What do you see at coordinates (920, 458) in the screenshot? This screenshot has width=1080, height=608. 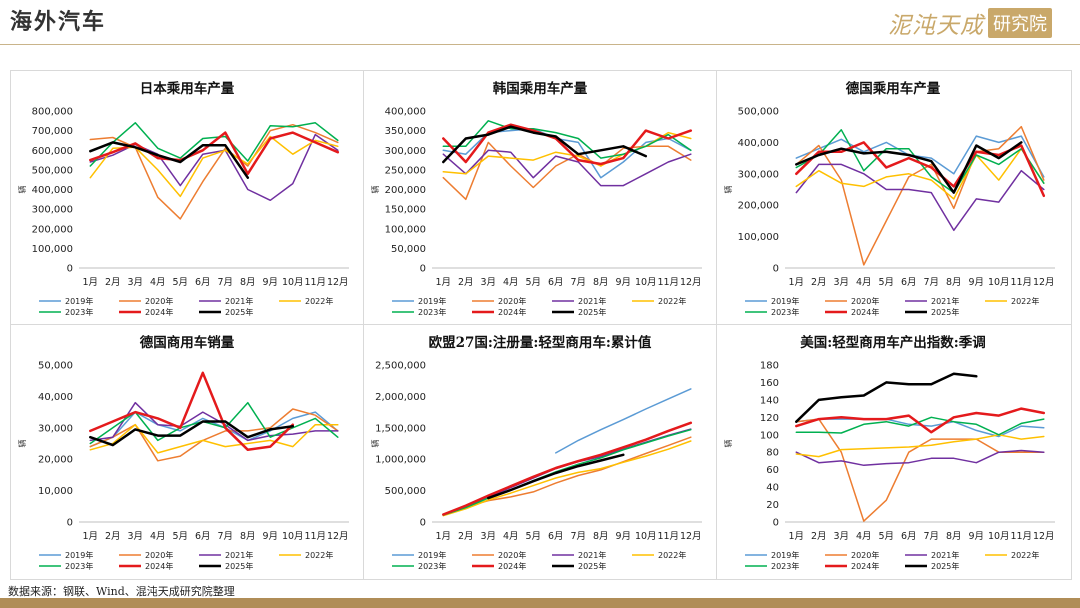 I see `series-line-2021年` at bounding box center [920, 458].